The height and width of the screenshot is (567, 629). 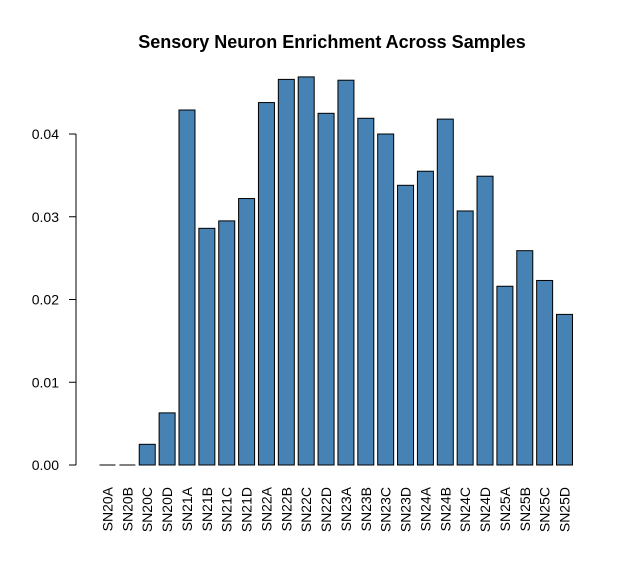 I want to click on bar-sn24b, so click(x=445, y=292).